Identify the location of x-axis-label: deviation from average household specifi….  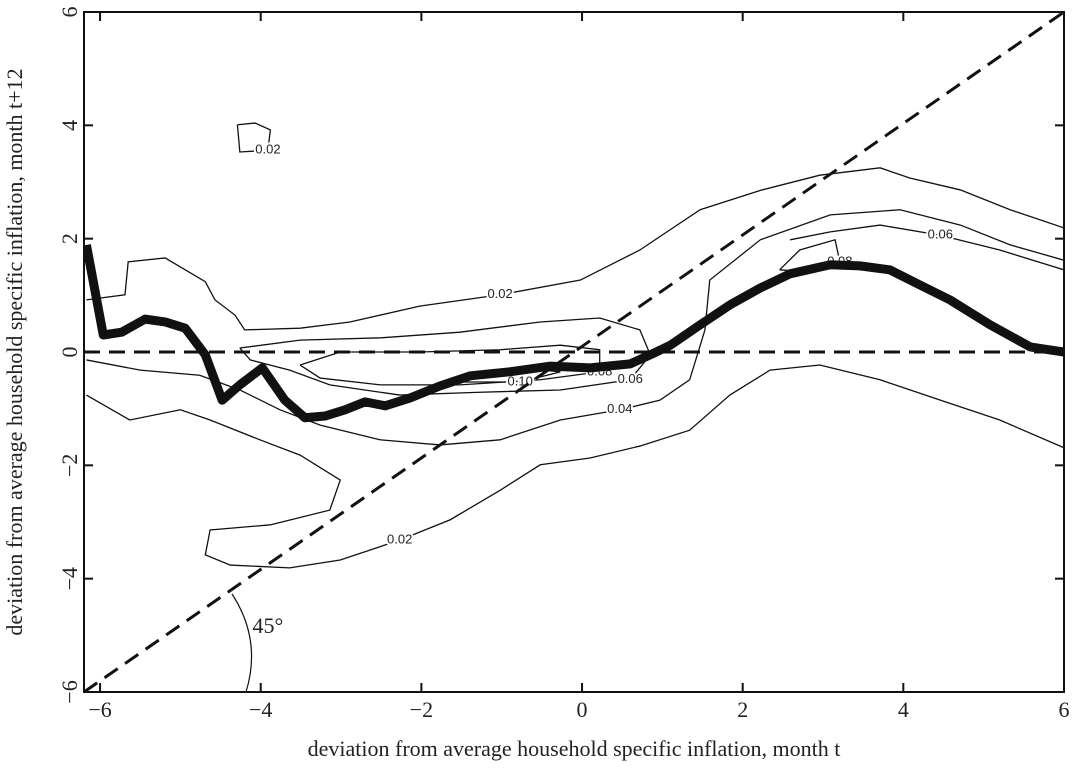
(574, 748).